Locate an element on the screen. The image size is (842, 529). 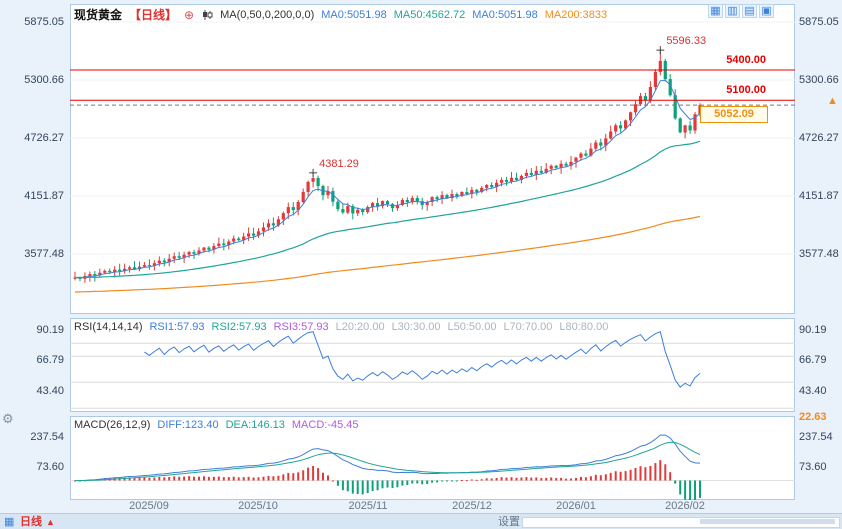
settings-button: 设置 is located at coordinates (509, 522).